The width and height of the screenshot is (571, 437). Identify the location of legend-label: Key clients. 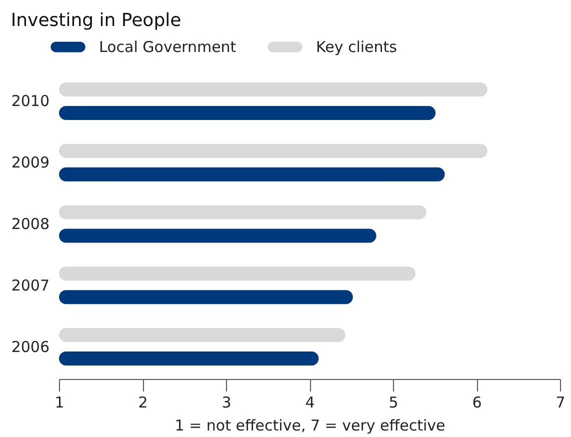
(357, 47).